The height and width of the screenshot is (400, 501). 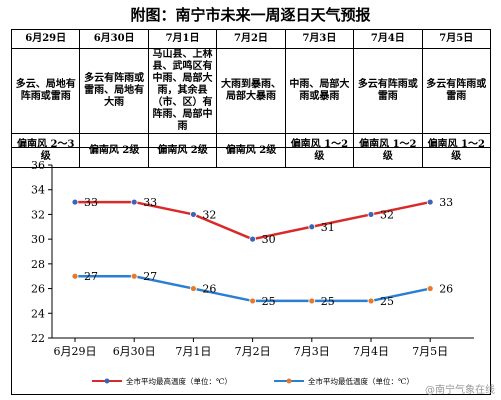 I want to click on wind-cell: 偏南风 2～3级, so click(x=45, y=150).